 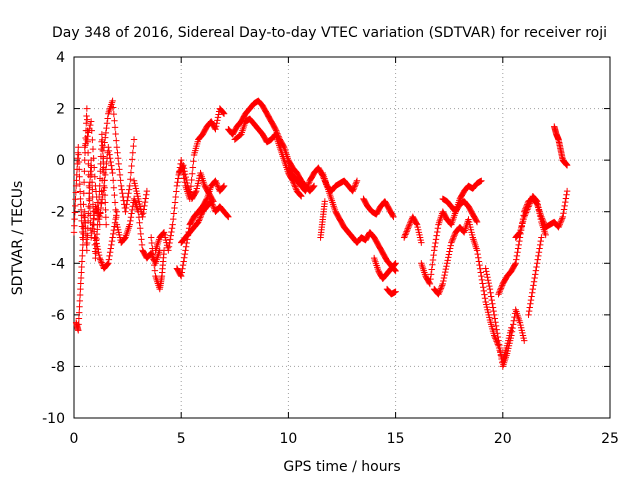 I want to click on y-tick-labels: 4 2 0 -2 -4 -6 -8 -10, so click(x=53, y=238).